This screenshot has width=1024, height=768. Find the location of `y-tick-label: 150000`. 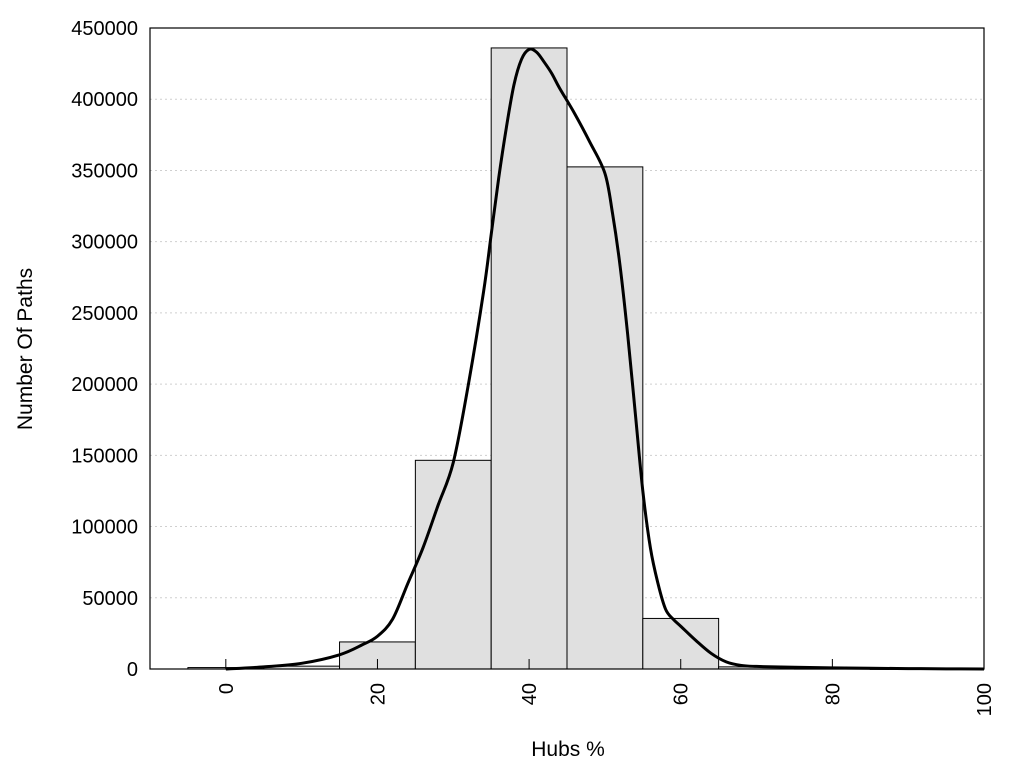

y-tick-label: 150000 is located at coordinates (104, 456).